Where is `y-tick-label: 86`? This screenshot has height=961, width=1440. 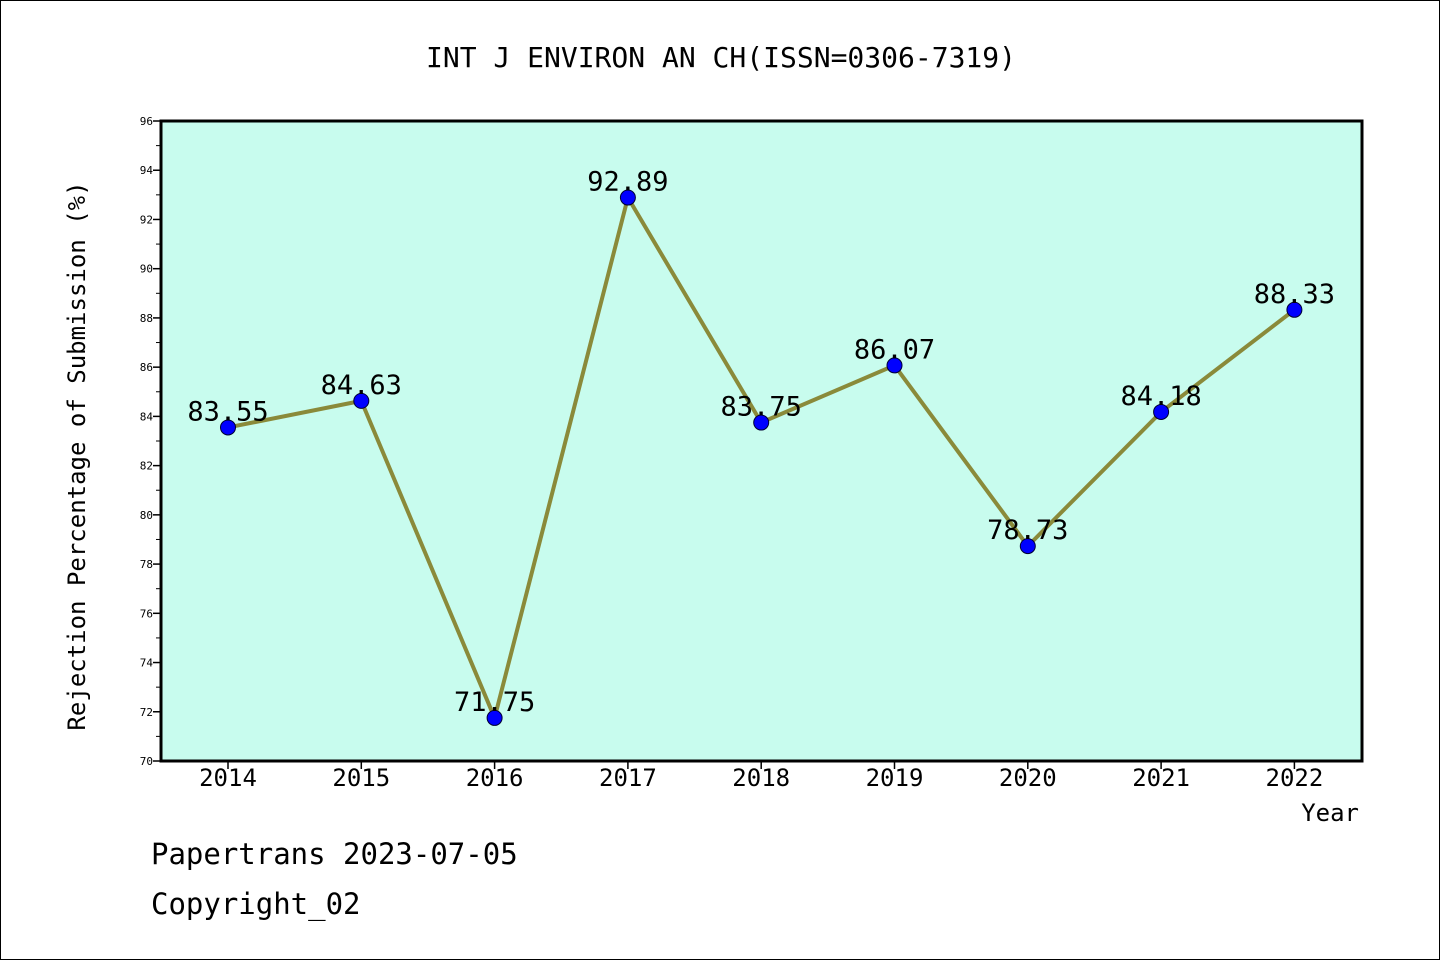
y-tick-label: 86 is located at coordinates (146, 367).